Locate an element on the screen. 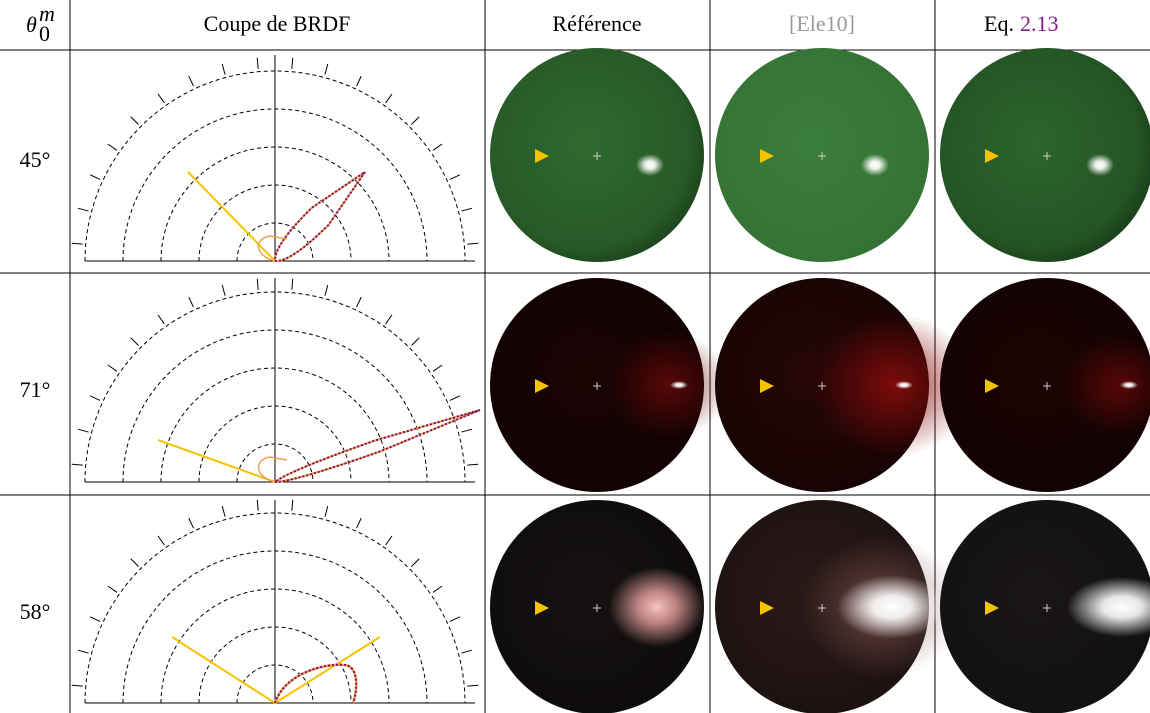 Image resolution: width=1150 pixels, height=713 pixels. header-eq: Eq. is located at coordinates (999, 23).